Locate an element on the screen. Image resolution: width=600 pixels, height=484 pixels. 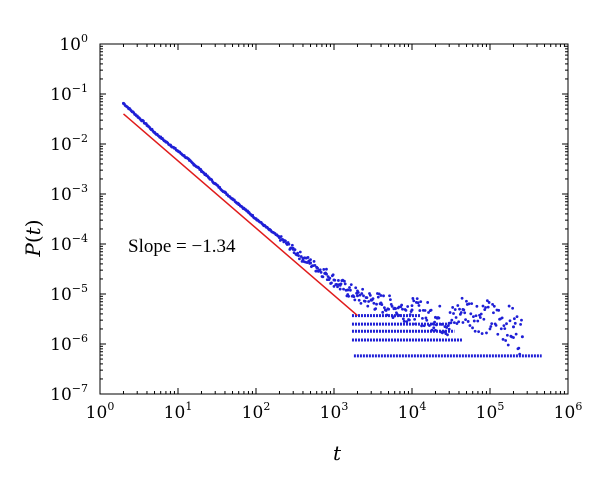
y-tick-label: 10⁻² is located at coordinates (69, 143).